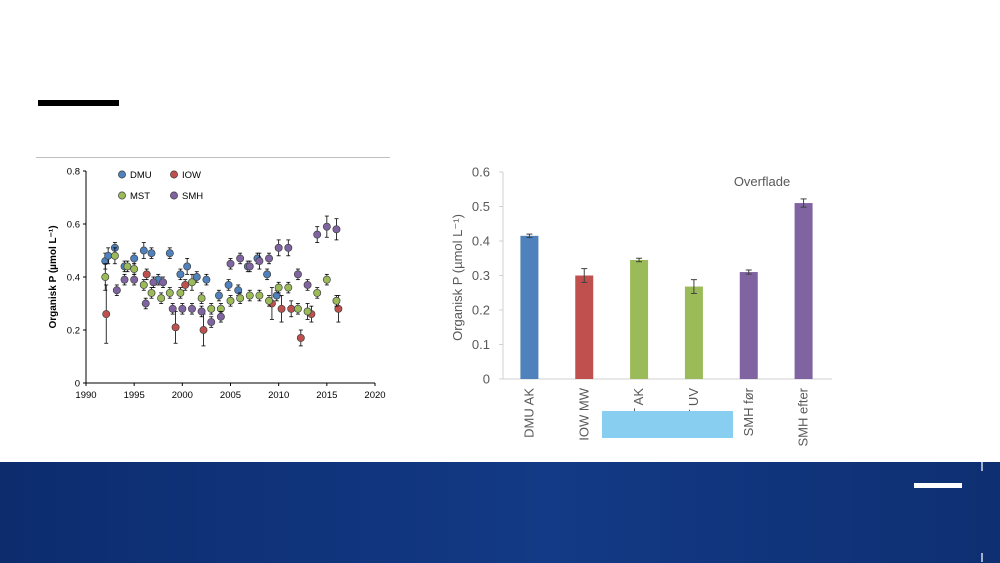 The height and width of the screenshot is (563, 1000). I want to click on footer-tick-bottom, so click(982, 557).